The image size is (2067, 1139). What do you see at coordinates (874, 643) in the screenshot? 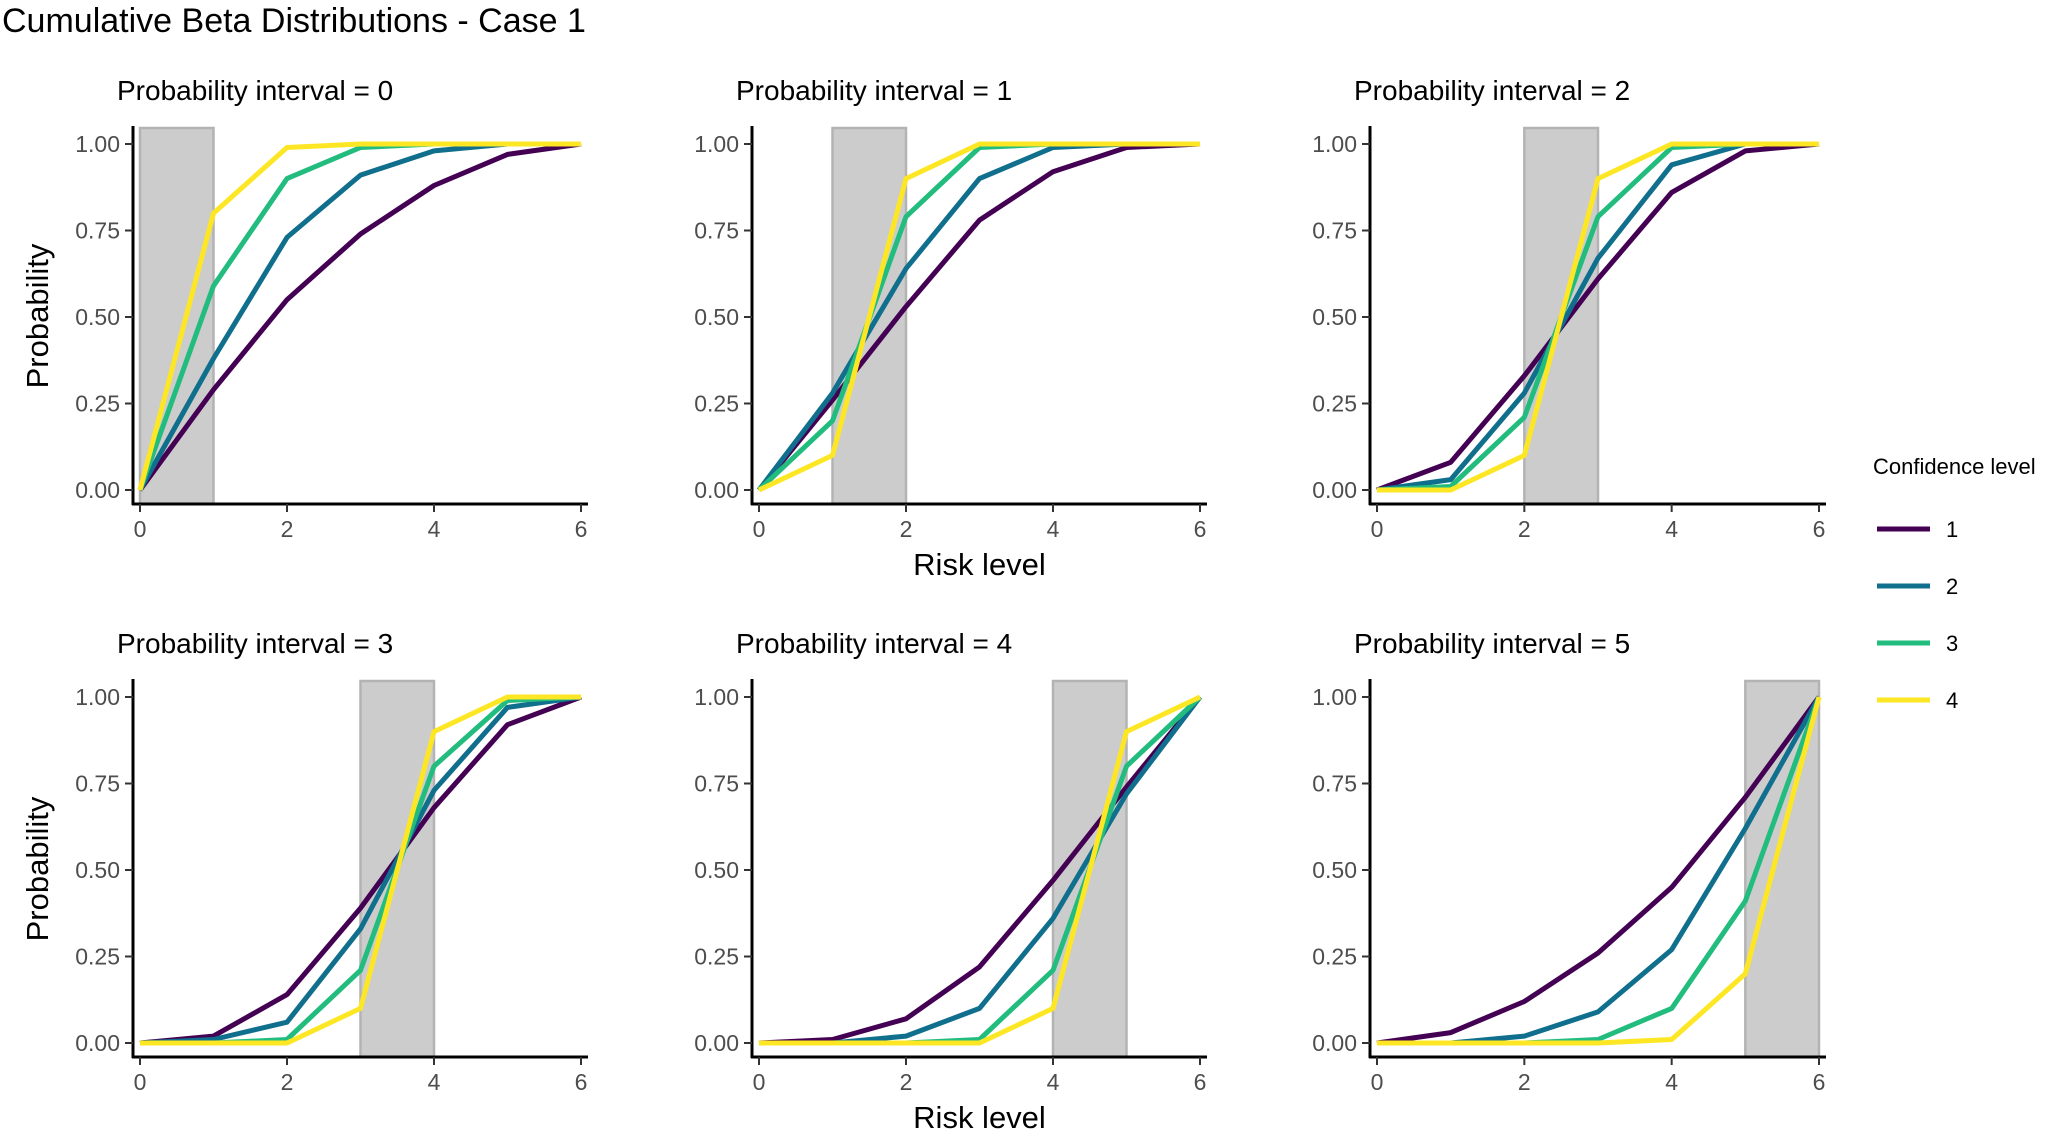
I see `panel-title: Probability interval = 4` at bounding box center [874, 643].